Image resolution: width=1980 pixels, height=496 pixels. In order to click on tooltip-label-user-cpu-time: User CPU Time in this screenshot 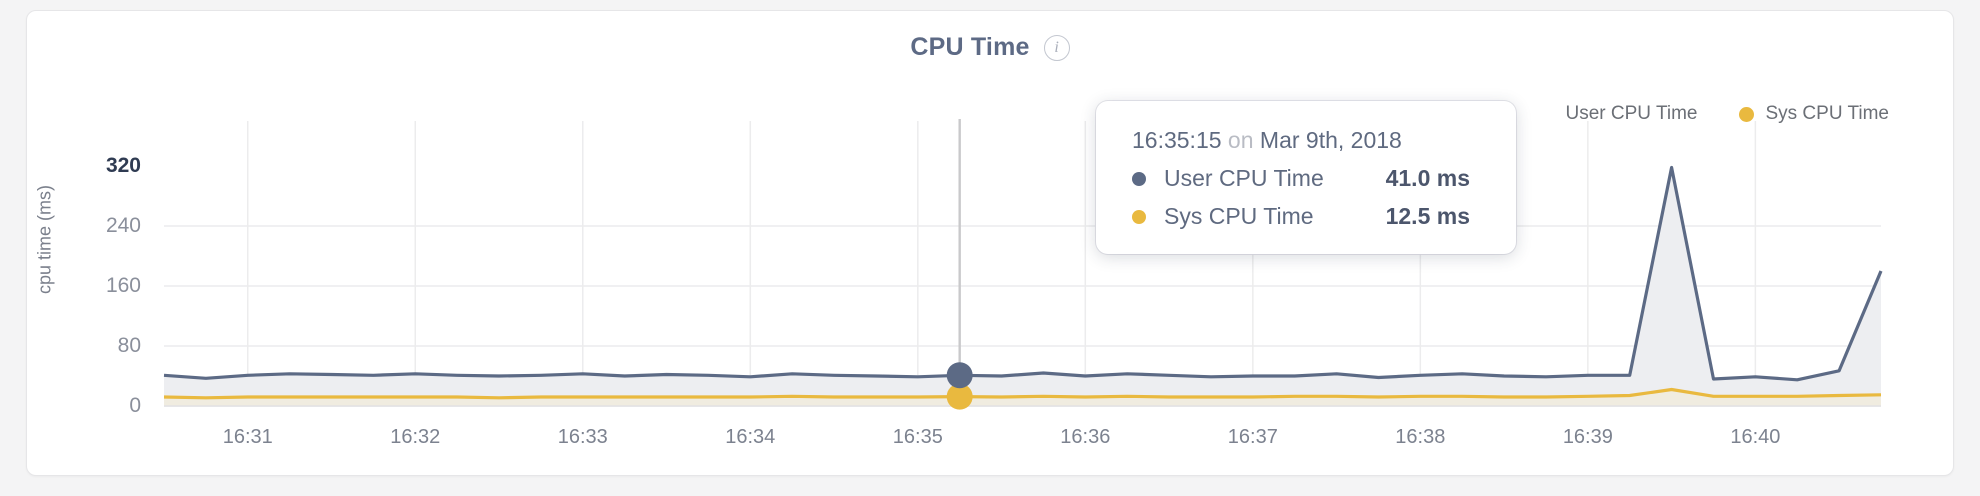, I will do `click(1244, 178)`.